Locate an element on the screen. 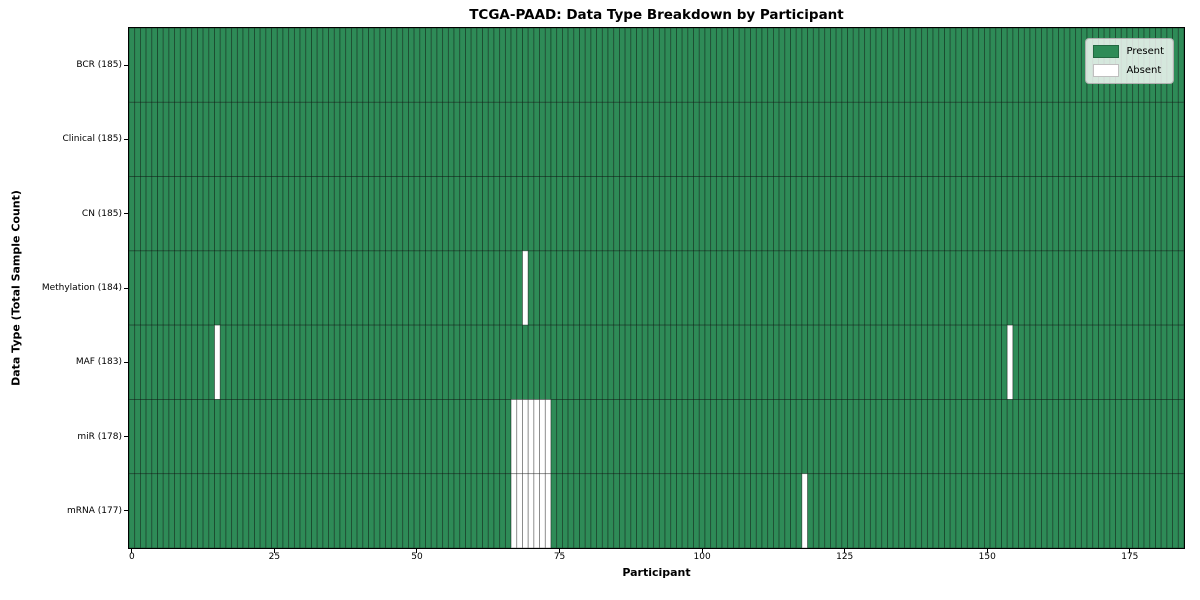 This screenshot has width=1200, height=600. y-tick-label: Clinical (185) is located at coordinates (92, 139).